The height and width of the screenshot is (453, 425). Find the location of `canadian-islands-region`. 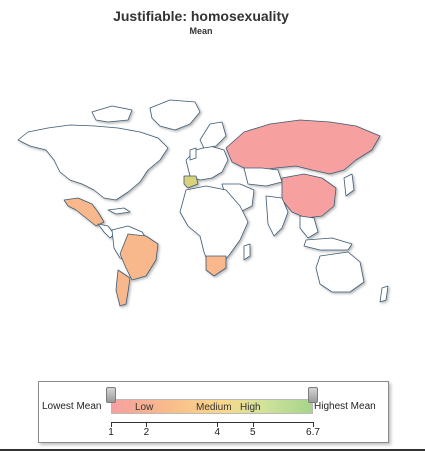

canadian-islands-region is located at coordinates (112, 114).